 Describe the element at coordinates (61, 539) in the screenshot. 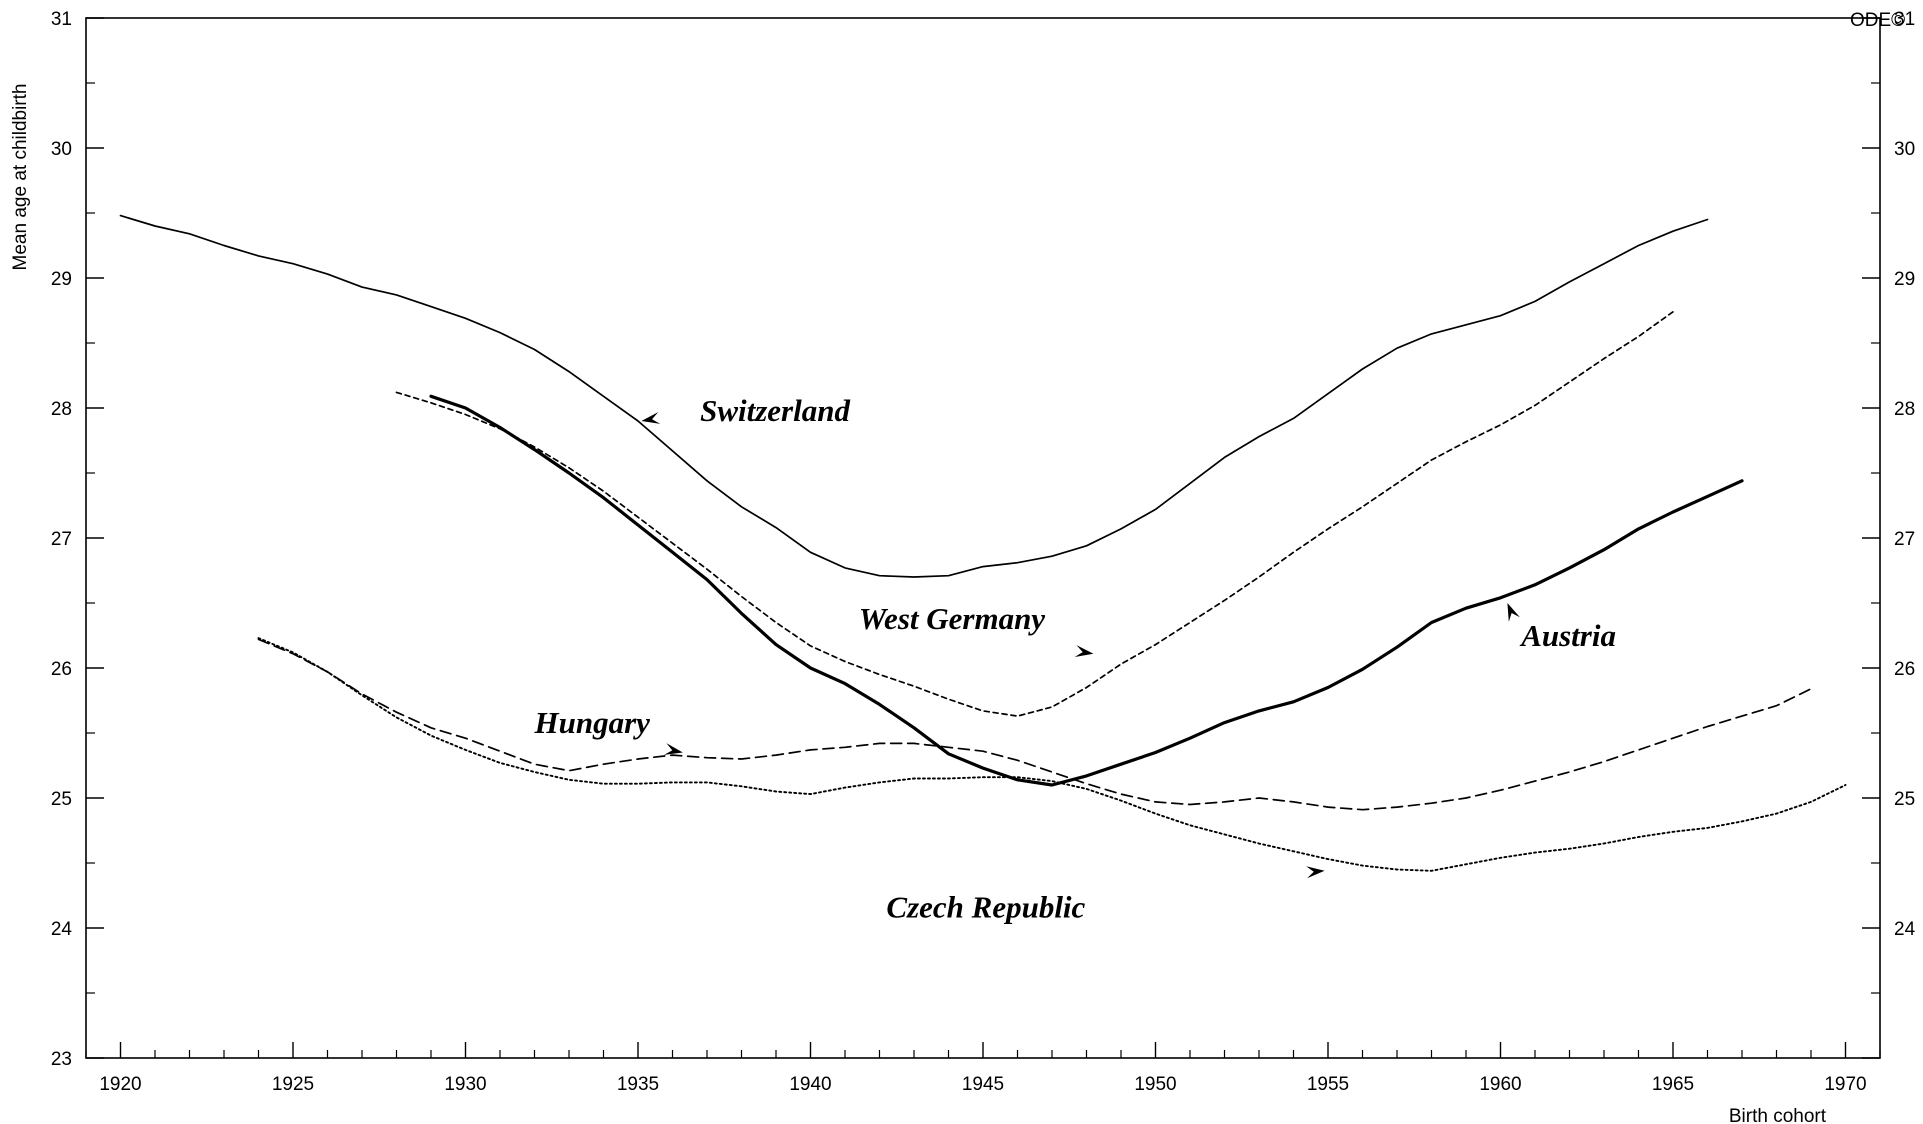

I see `y-tick-label-left: 27` at that location.